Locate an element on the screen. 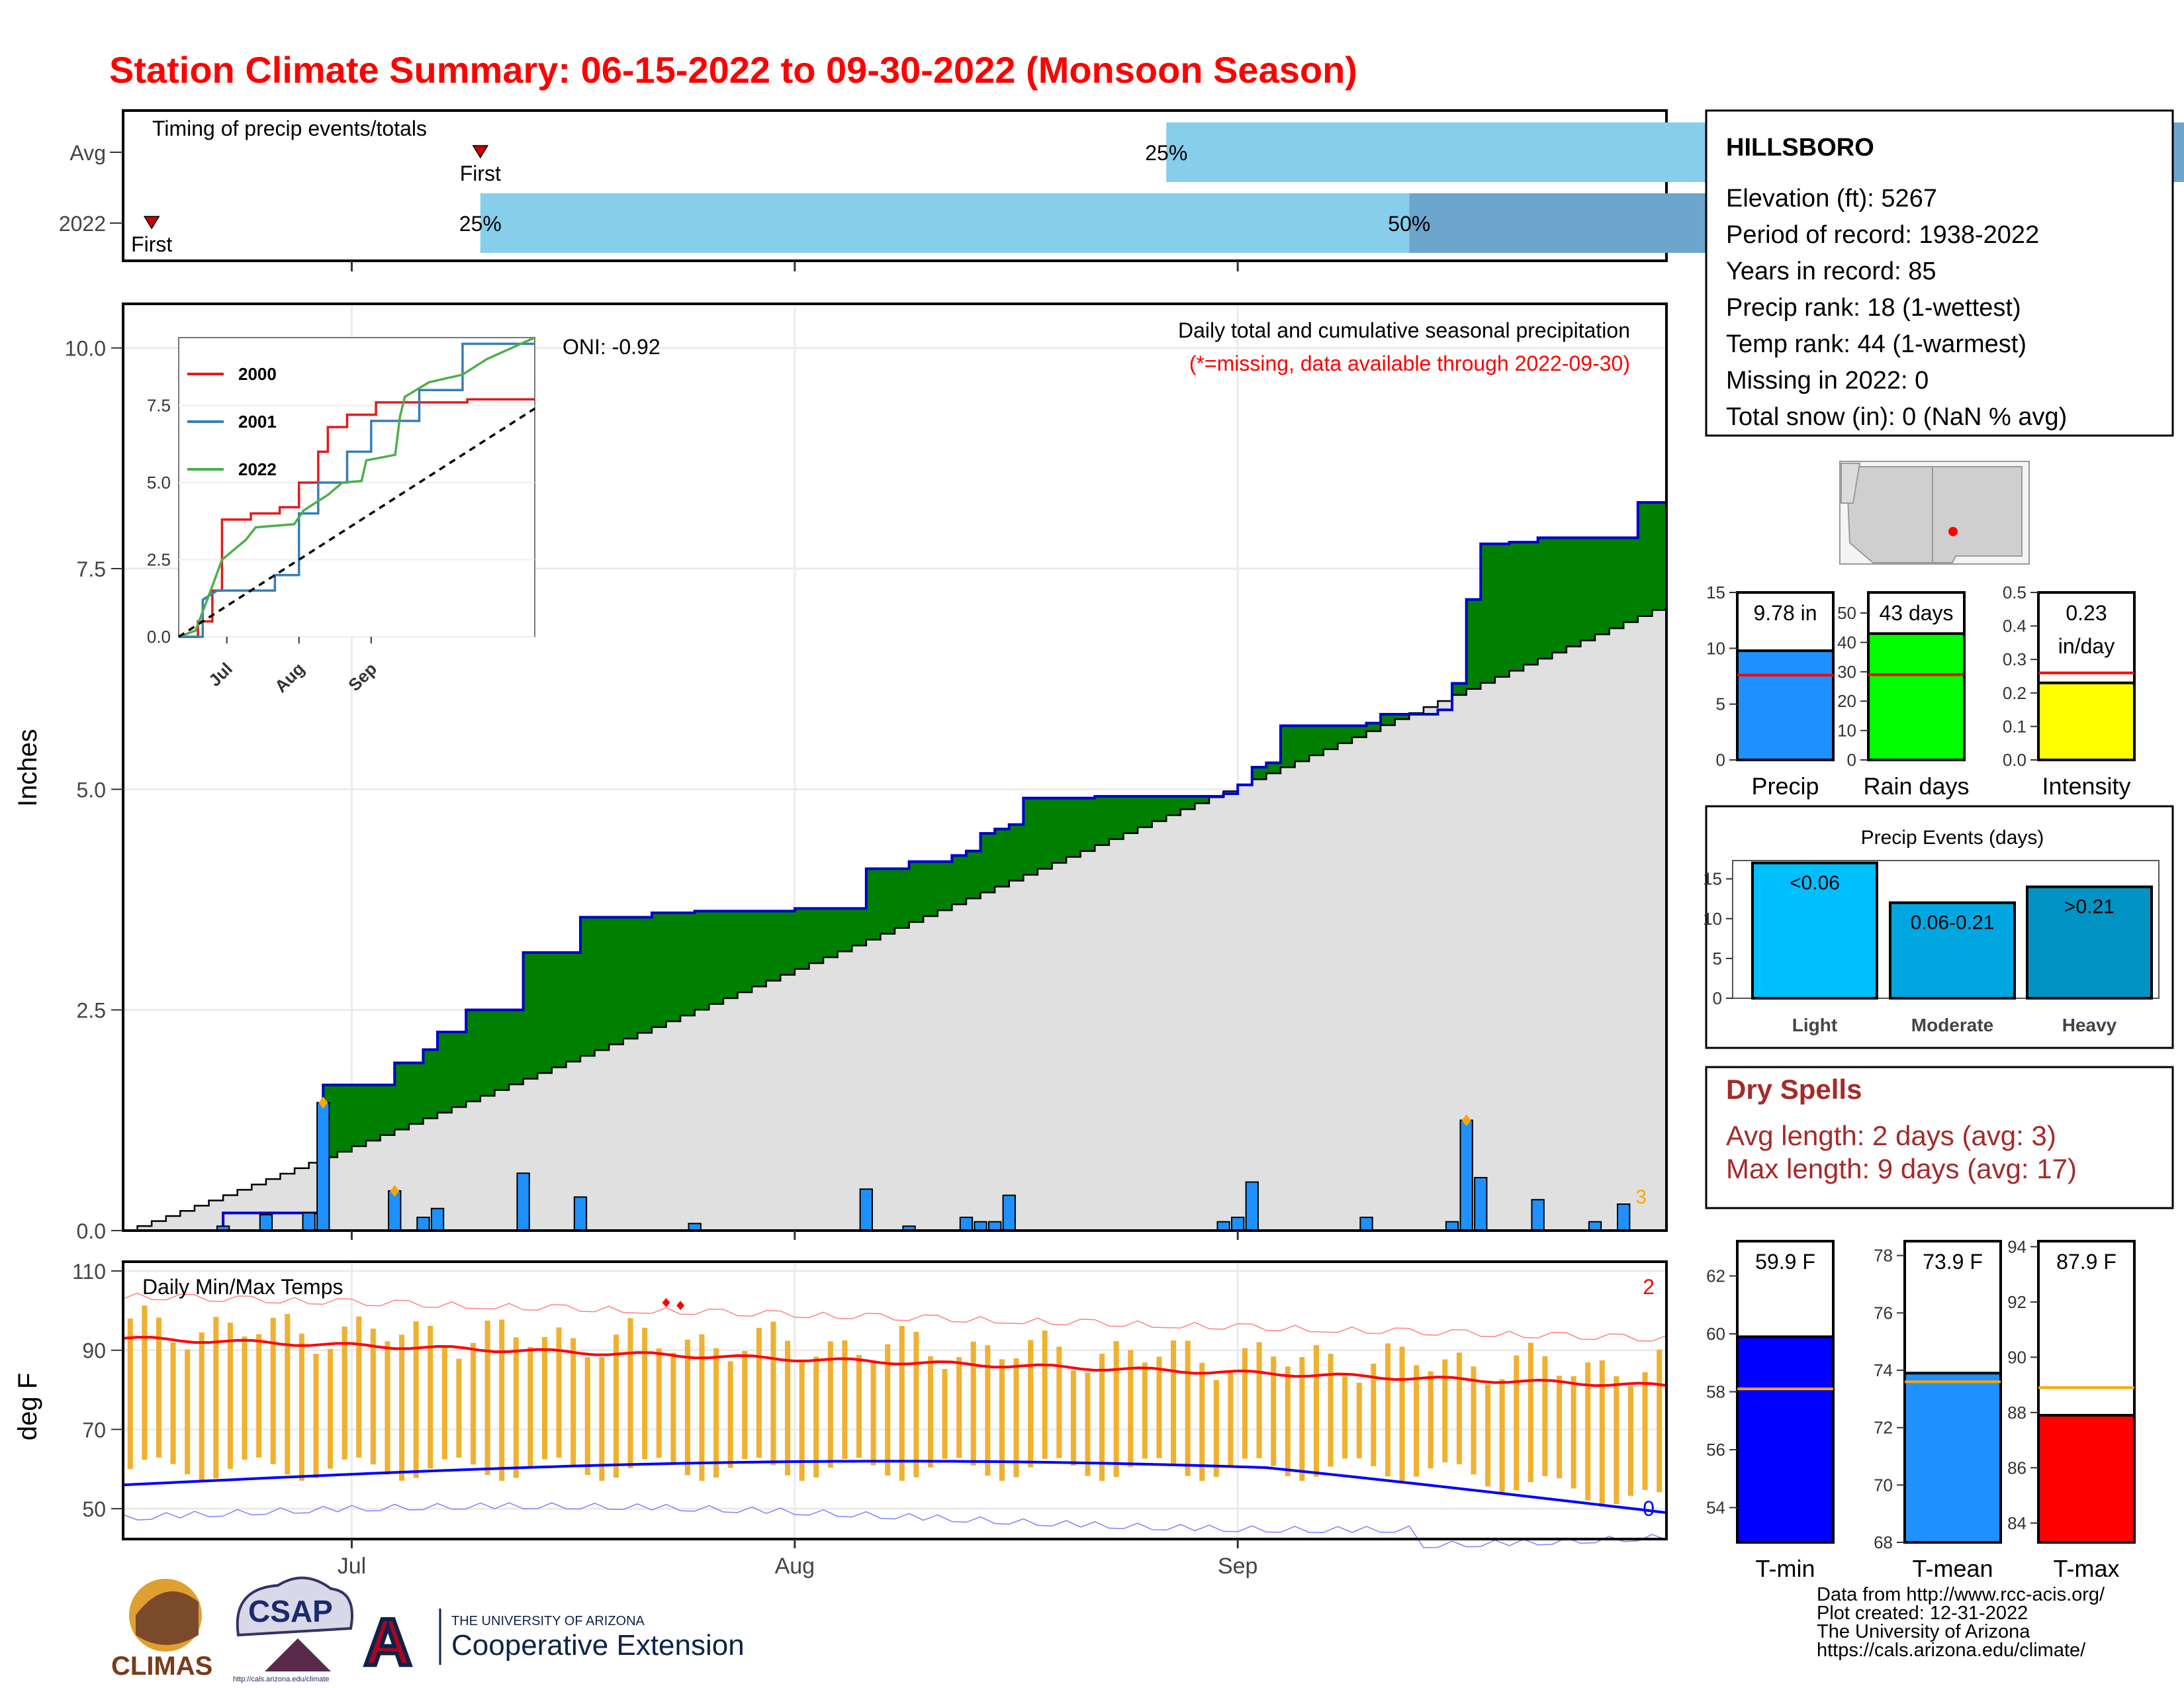 This screenshot has width=2184, height=1688. station-missing: Missing in 2022: 0 is located at coordinates (1827, 381).